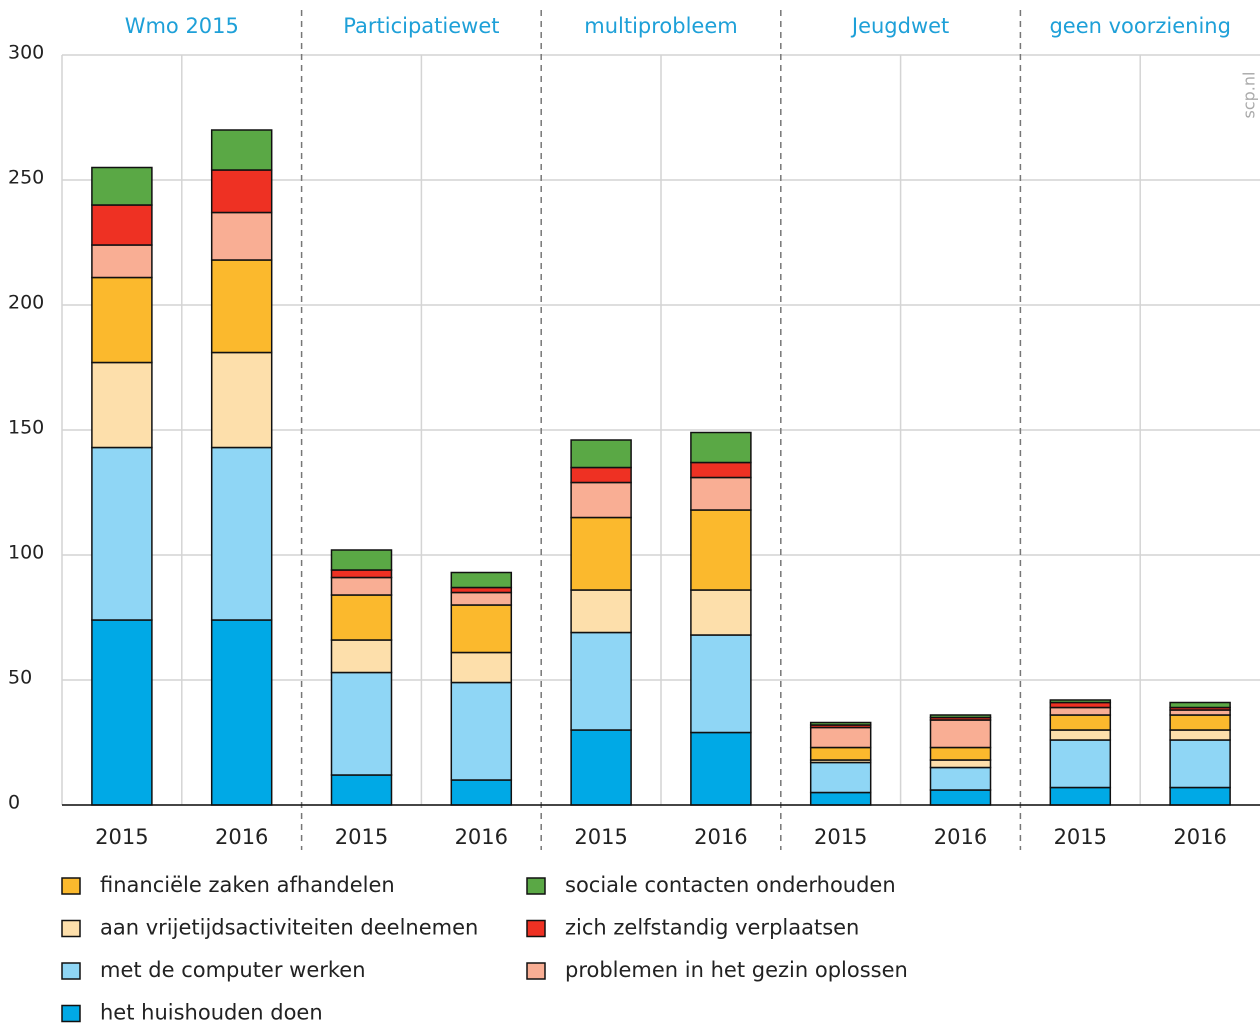  Describe the element at coordinates (14, 803) in the screenshot. I see `y-tick-label: 0` at that location.